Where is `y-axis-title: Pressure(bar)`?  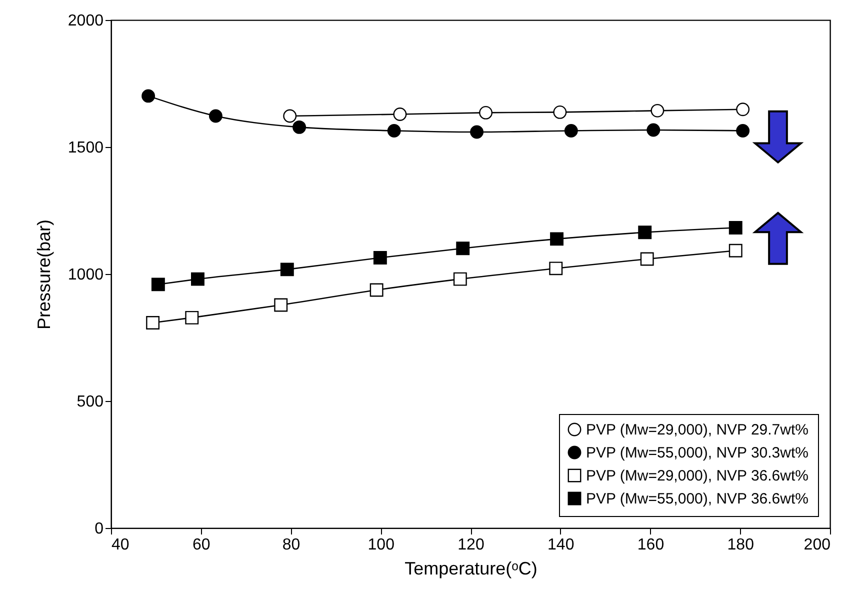
y-axis-title: Pressure(bar) is located at coordinates (44, 274).